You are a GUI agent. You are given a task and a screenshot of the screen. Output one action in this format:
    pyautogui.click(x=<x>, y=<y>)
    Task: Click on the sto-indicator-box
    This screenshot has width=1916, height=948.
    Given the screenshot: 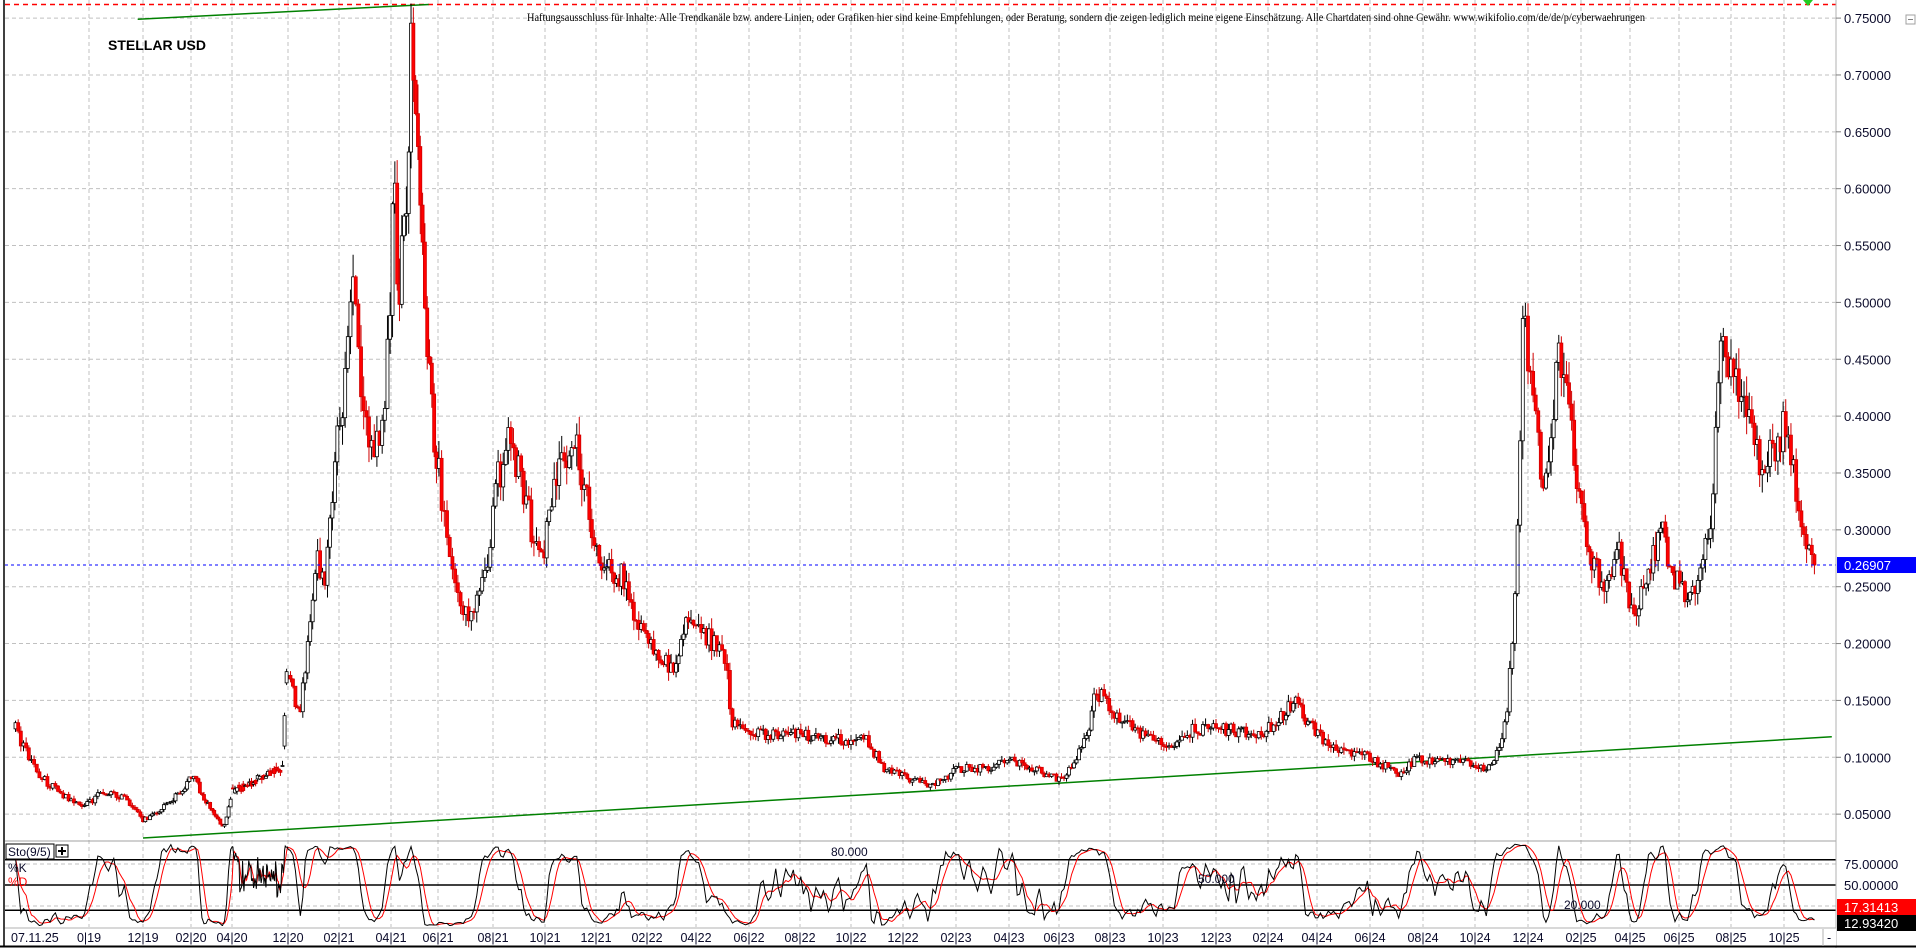 What is the action you would take?
    pyautogui.click(x=30, y=851)
    